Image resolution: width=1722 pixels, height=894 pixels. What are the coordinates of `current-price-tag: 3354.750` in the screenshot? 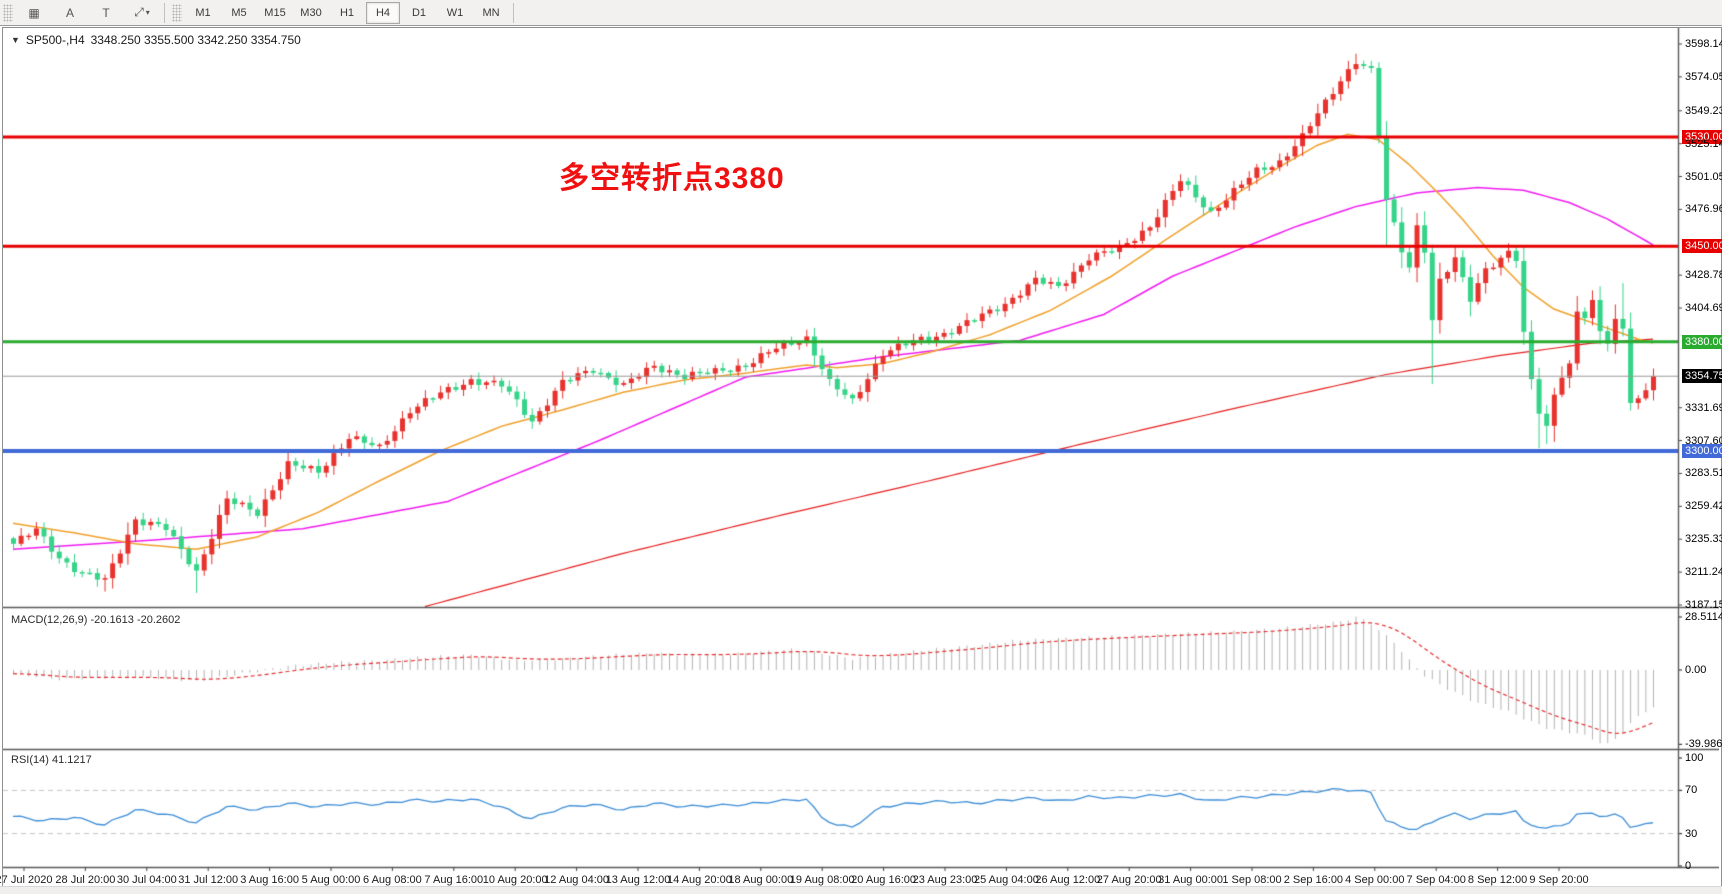 It's located at (1702, 376).